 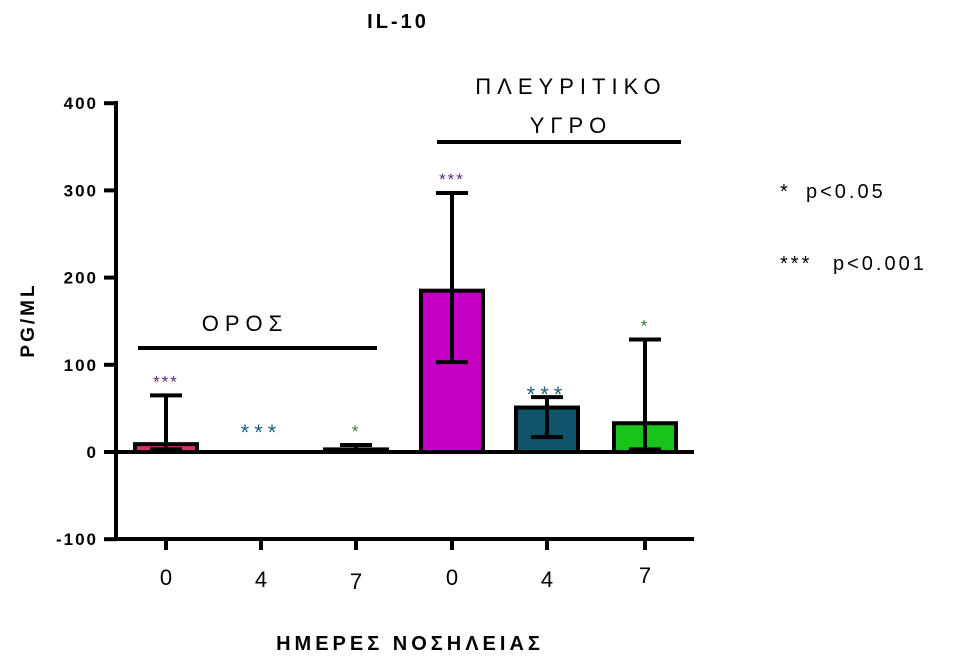 What do you see at coordinates (261, 579) in the screenshot?
I see `x-tick-label-1: 4` at bounding box center [261, 579].